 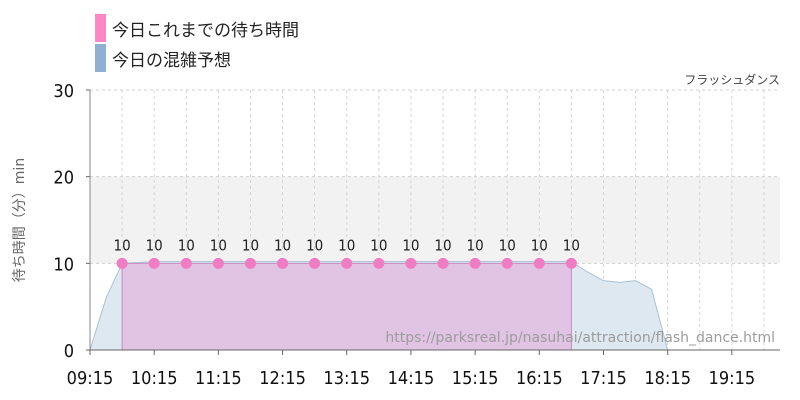 What do you see at coordinates (411, 378) in the screenshot?
I see `x-tick-label: 14:15` at bounding box center [411, 378].